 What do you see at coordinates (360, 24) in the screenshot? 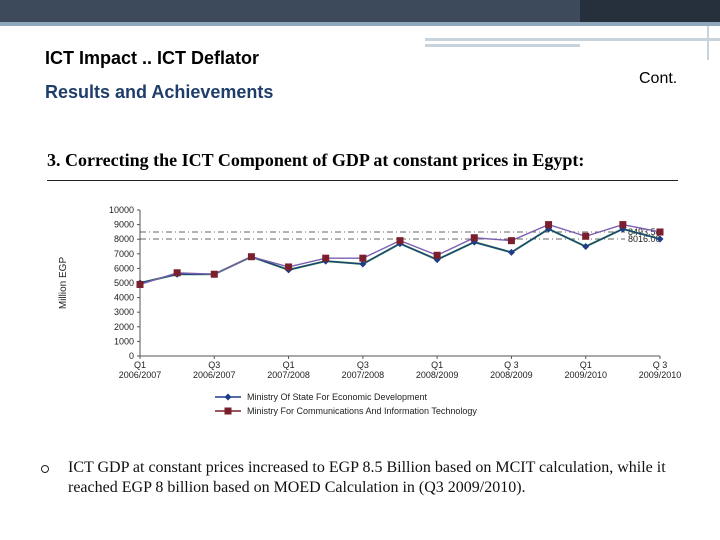
I see `top-bar-accent` at bounding box center [360, 24].